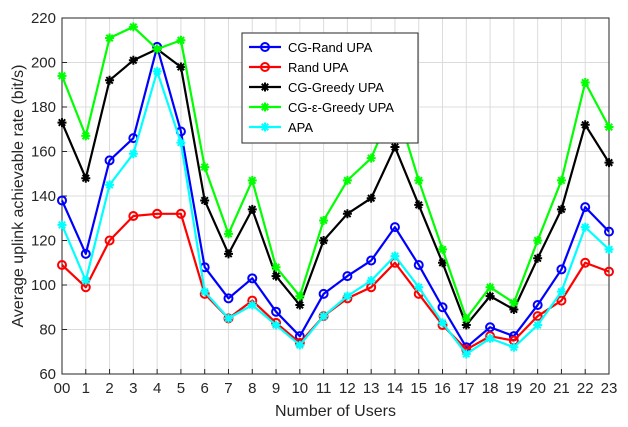  What do you see at coordinates (341, 107) in the screenshot?
I see `legend-label: CG-ε-Greedy UPA` at bounding box center [341, 107].